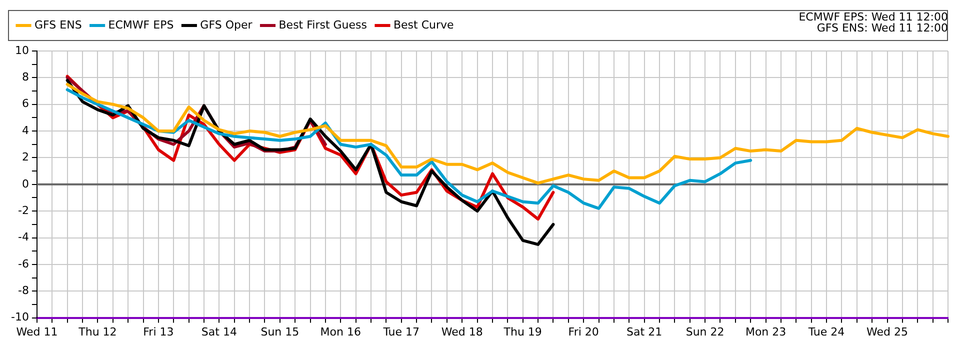  I want to click on y-tick-label: -4, so click(23, 237).